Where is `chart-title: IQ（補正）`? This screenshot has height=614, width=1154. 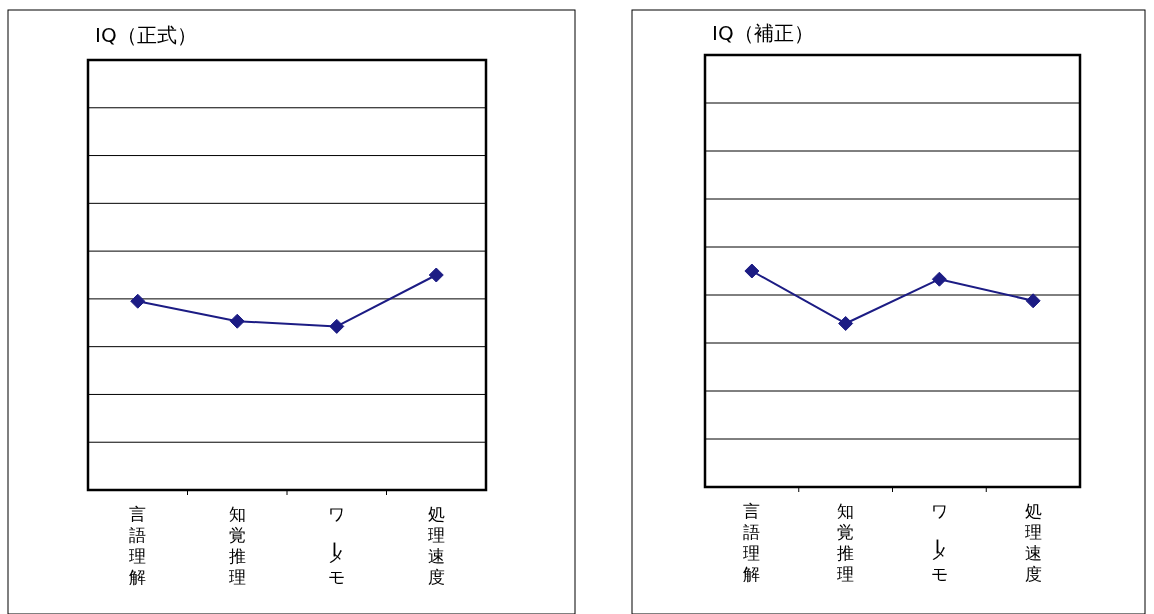 chart-title: IQ（補正） is located at coordinates (763, 33).